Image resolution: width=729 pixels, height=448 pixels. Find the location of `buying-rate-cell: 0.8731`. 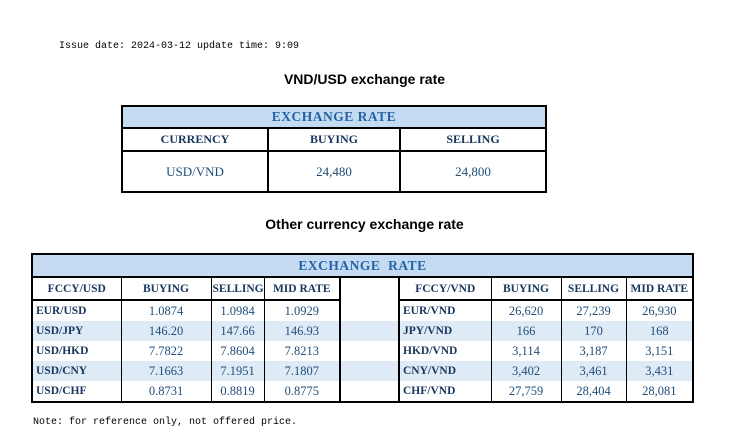

buying-rate-cell: 0.8731 is located at coordinates (166, 391).